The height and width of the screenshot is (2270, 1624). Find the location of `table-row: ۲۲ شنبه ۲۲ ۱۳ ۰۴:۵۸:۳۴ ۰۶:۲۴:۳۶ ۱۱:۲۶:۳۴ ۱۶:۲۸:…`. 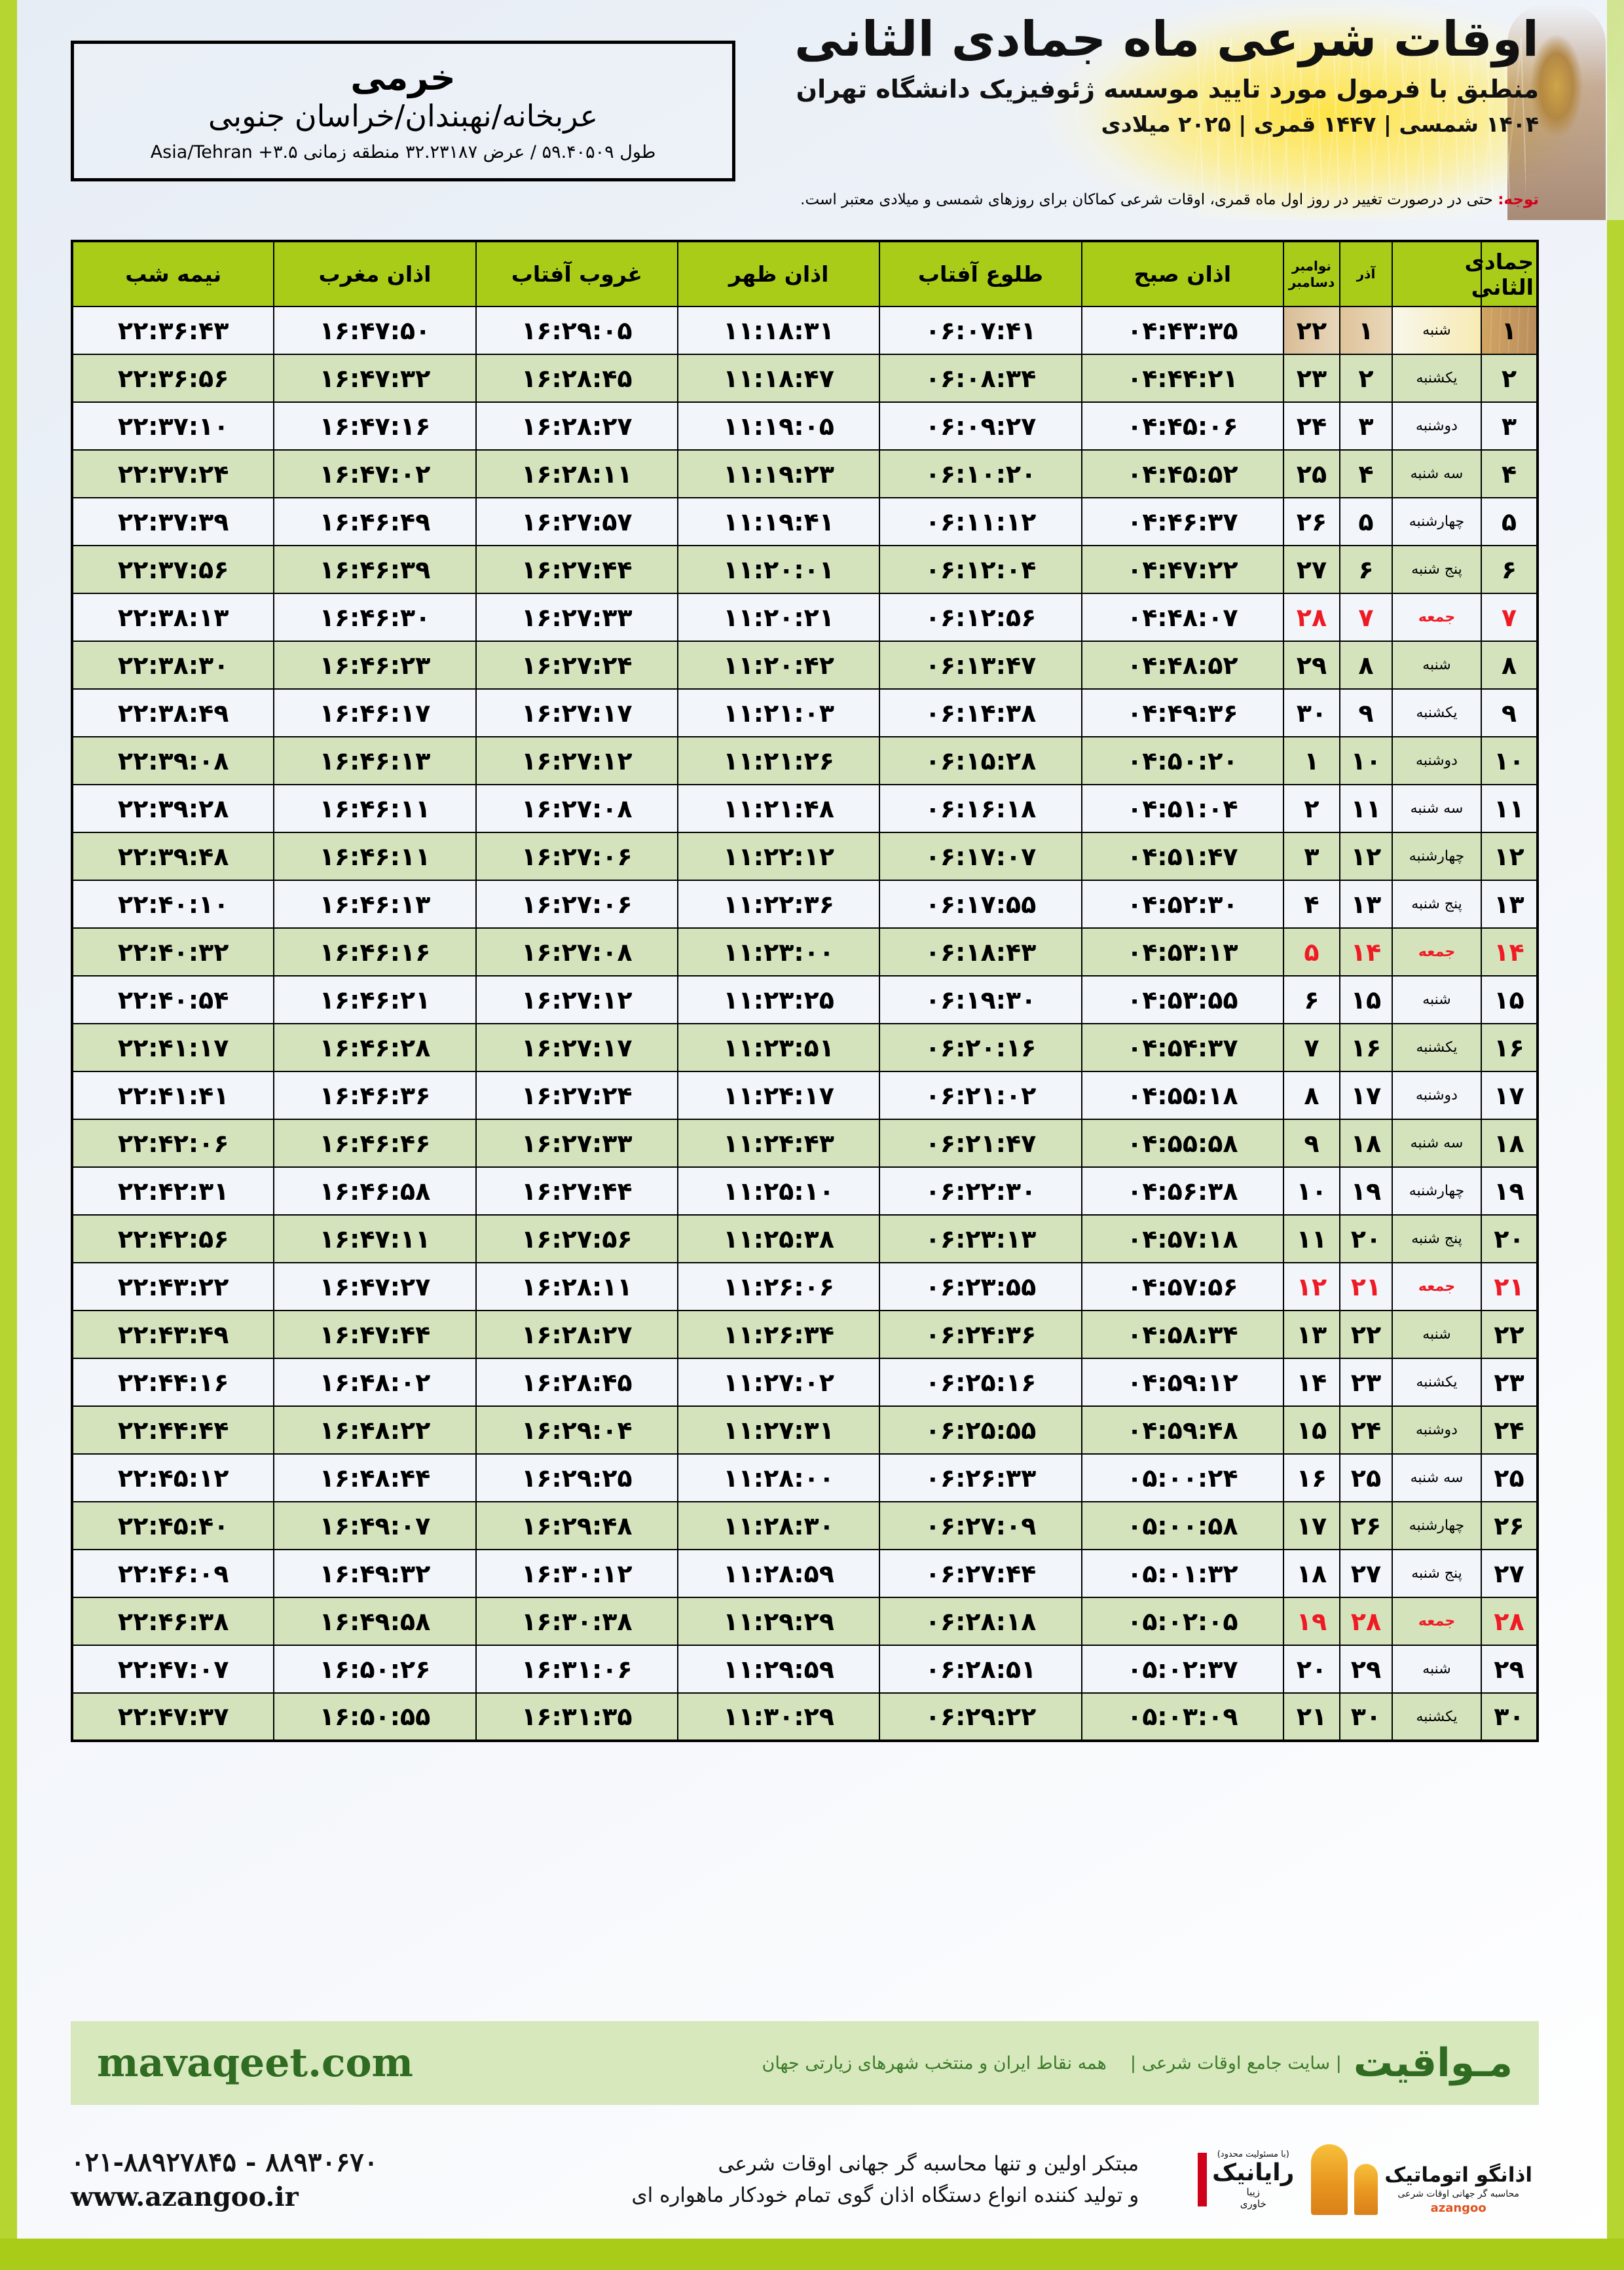

table-row: ۲۲ شنبه ۲۲ ۱۳ ۰۴:۵۸:۳۴ ۰۶:۲۴:۳۶ ۱۱:۲۶:۳۴ ۱۶:۲۸:… is located at coordinates (804, 1334).